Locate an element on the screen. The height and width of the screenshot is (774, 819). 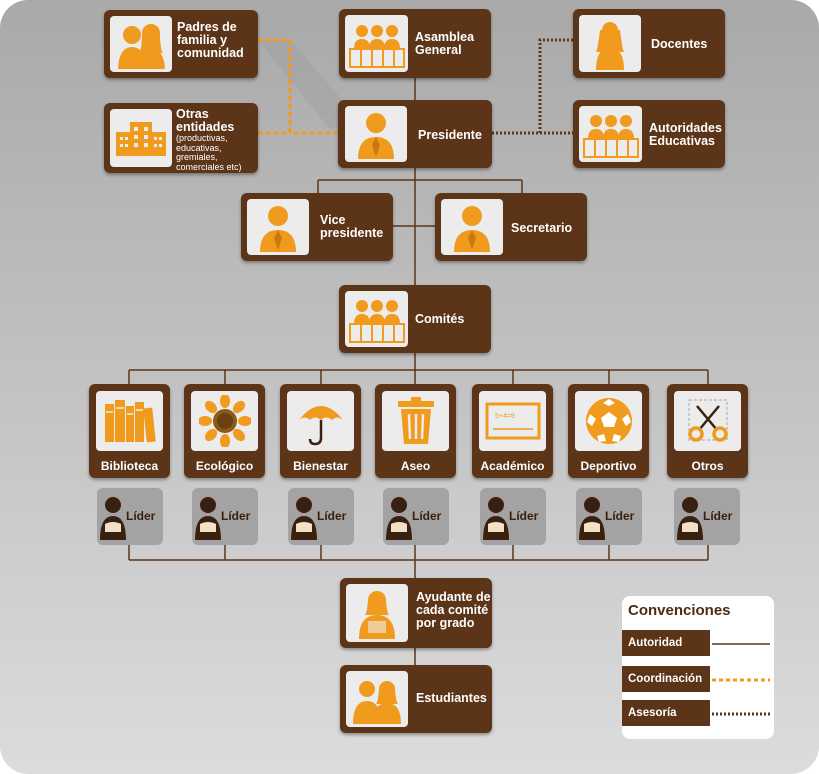
node-ayudante: Ayudante de cada comité por grado is located at coordinates (416, 613).